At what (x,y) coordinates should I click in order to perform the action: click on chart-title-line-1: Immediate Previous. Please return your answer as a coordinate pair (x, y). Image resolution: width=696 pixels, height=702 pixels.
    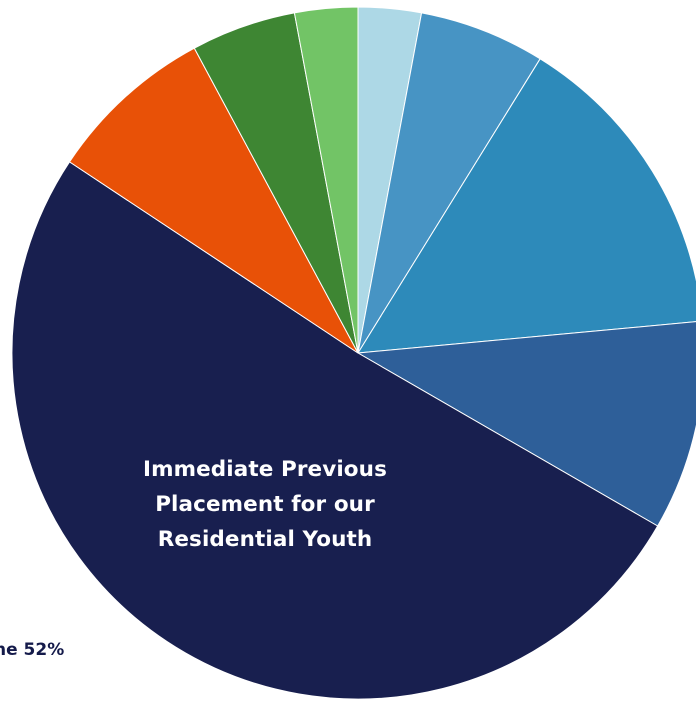
    Looking at the image, I should click on (264, 469).